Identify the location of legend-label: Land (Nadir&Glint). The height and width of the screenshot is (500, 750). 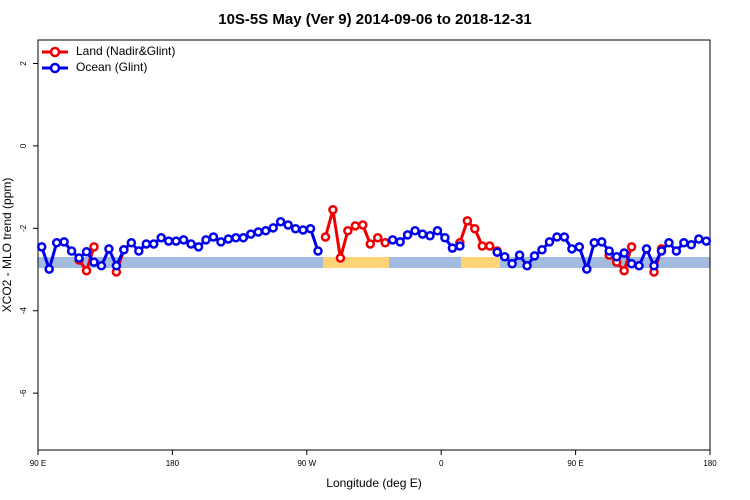
(125, 51).